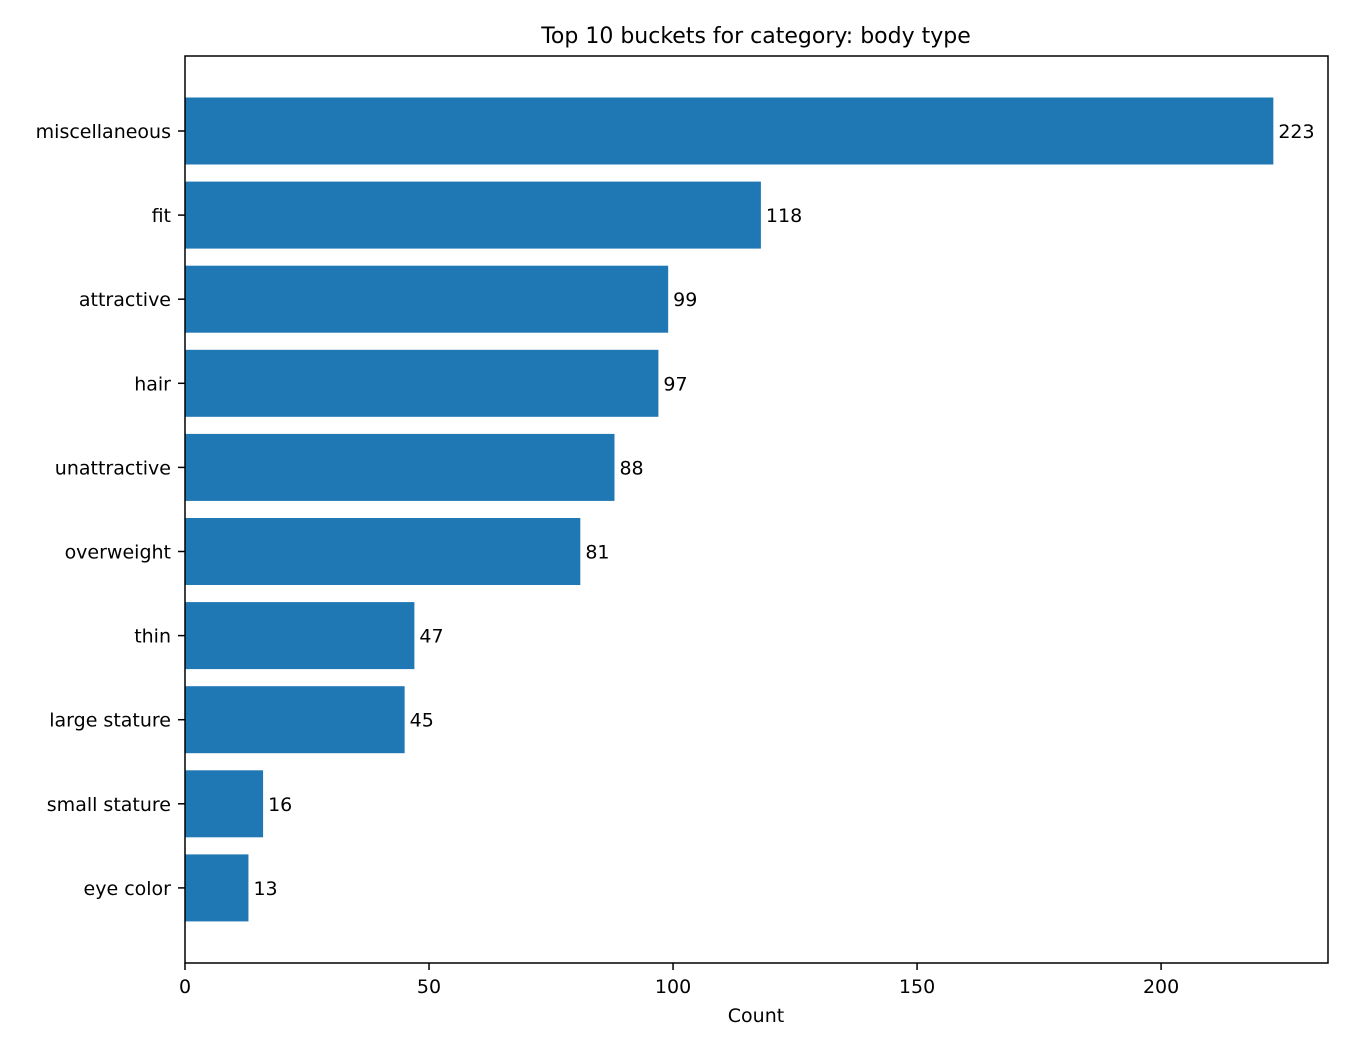 The image size is (1350, 1054). Describe the element at coordinates (109, 805) in the screenshot. I see `y-tick-label-small-stature: small stature` at that location.